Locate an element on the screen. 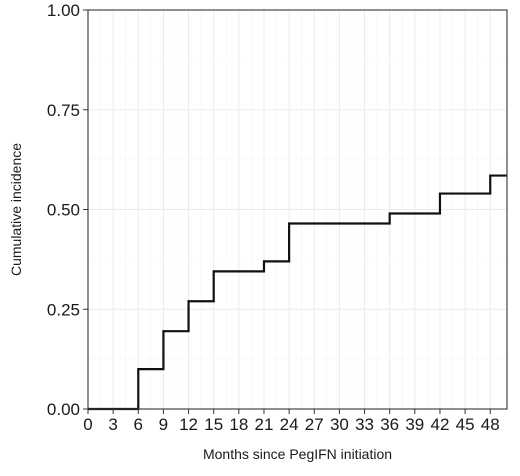 This screenshot has width=520, height=476. x-tick-label: 45 is located at coordinates (465, 424).